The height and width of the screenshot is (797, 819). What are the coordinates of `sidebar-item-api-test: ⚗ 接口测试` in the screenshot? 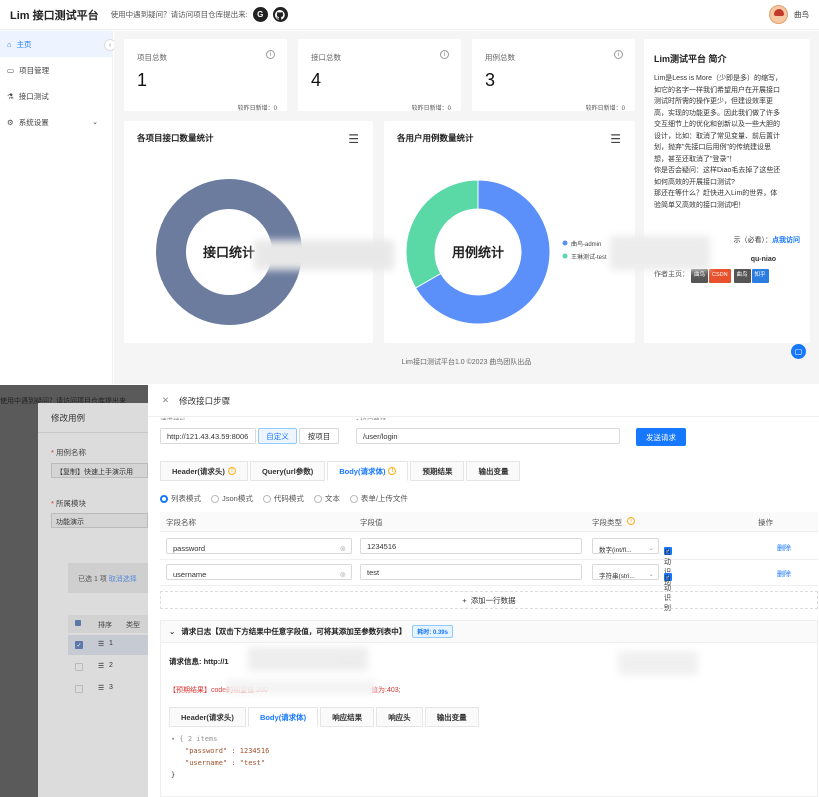 It's located at (56, 96).